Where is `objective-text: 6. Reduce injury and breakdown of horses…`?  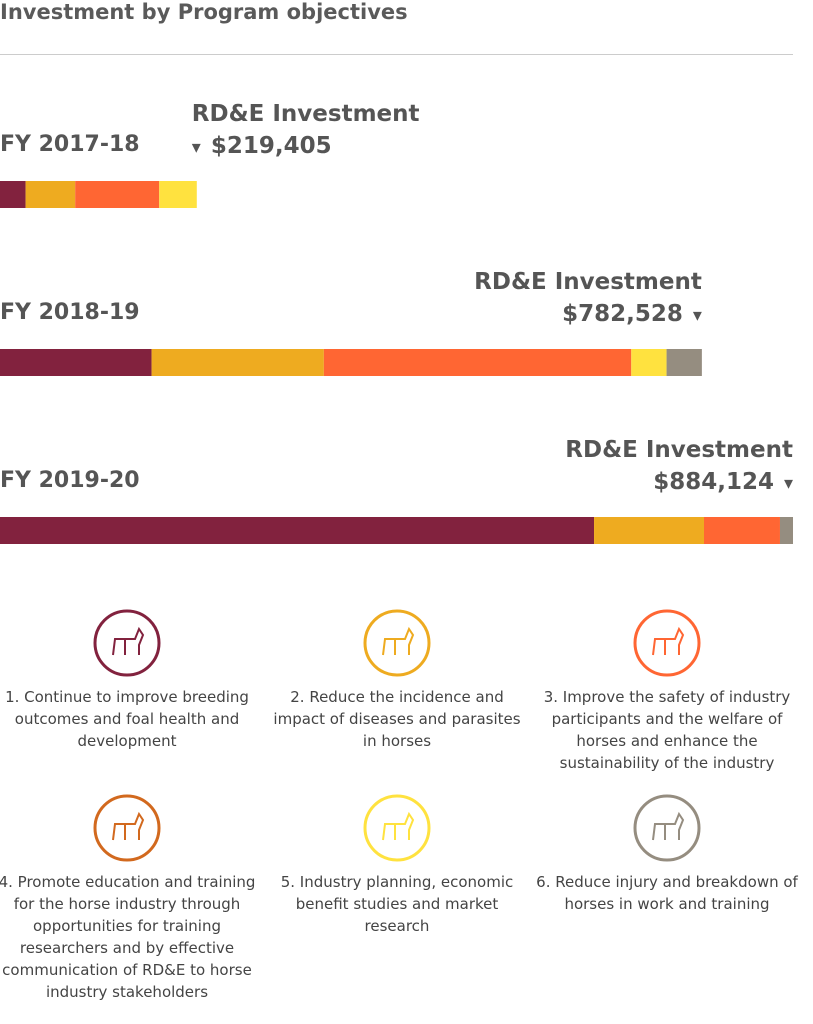 objective-text: 6. Reduce injury and breakdown of horses… is located at coordinates (667, 893).